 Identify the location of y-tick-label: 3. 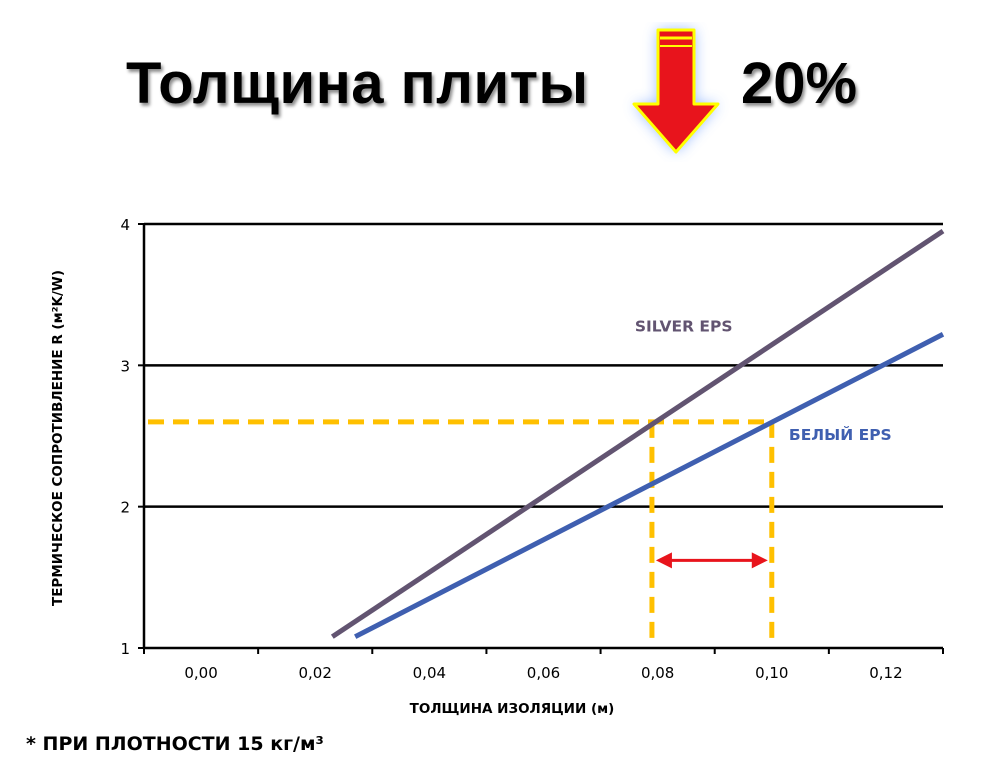
(125, 366).